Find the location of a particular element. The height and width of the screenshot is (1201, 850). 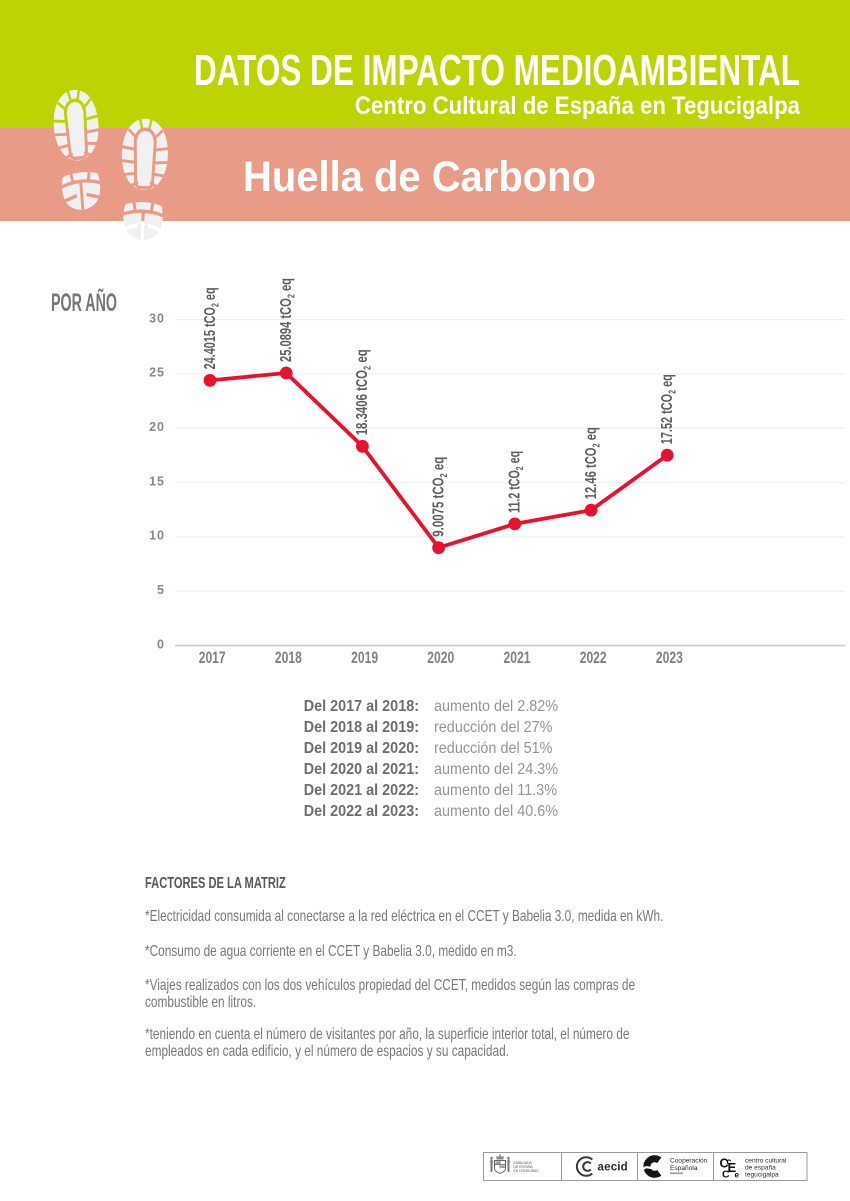

svg-text: Española is located at coordinates (684, 1168).